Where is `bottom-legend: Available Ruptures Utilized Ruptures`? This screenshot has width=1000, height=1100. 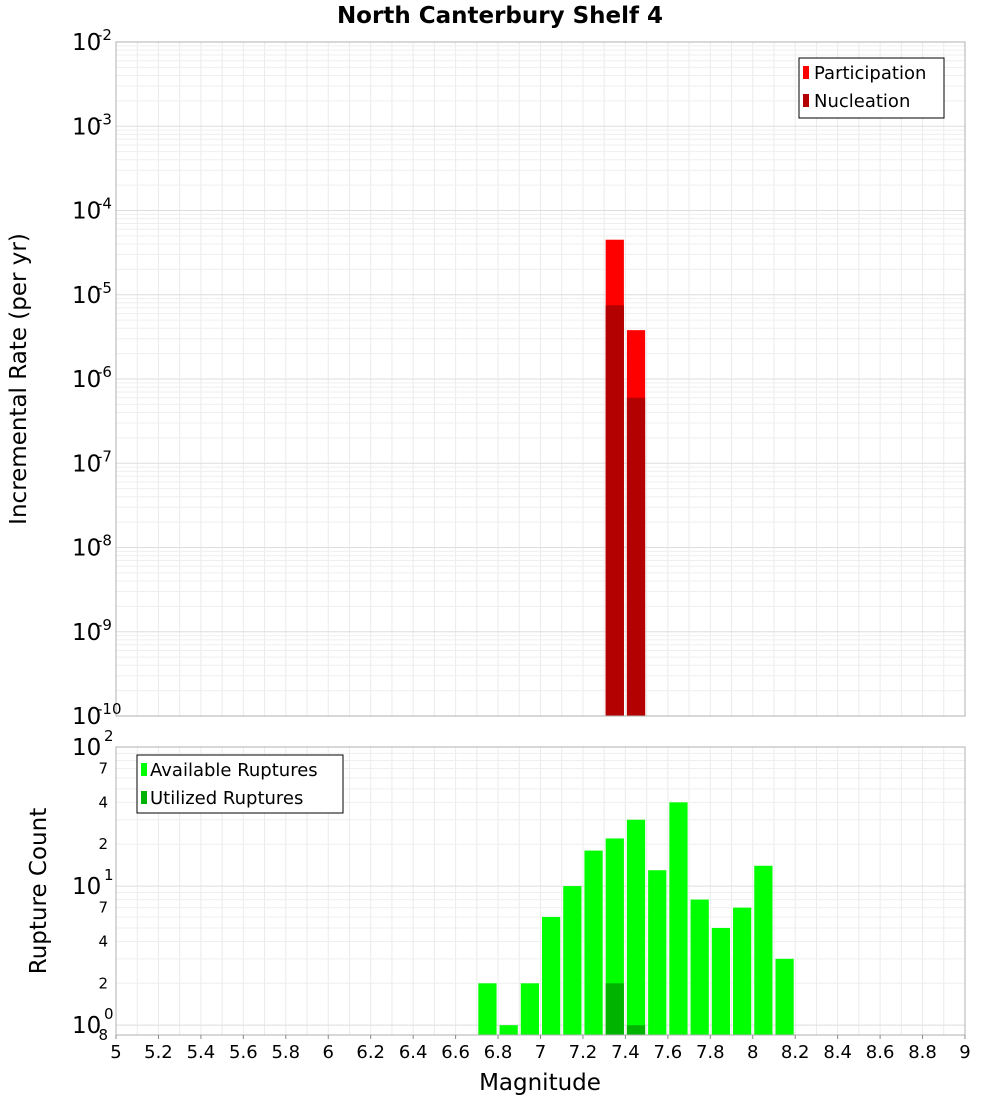 bottom-legend: Available Ruptures Utilized Ruptures is located at coordinates (240, 784).